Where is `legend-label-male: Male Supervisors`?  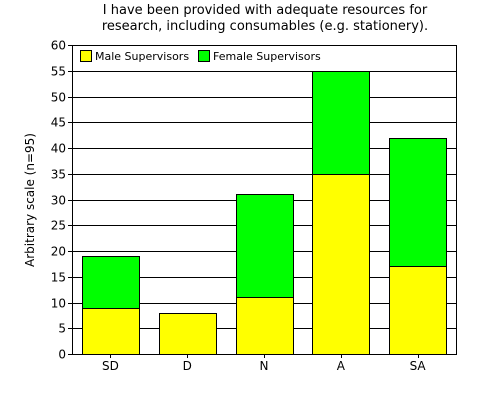 legend-label-male: Male Supervisors is located at coordinates (142, 56).